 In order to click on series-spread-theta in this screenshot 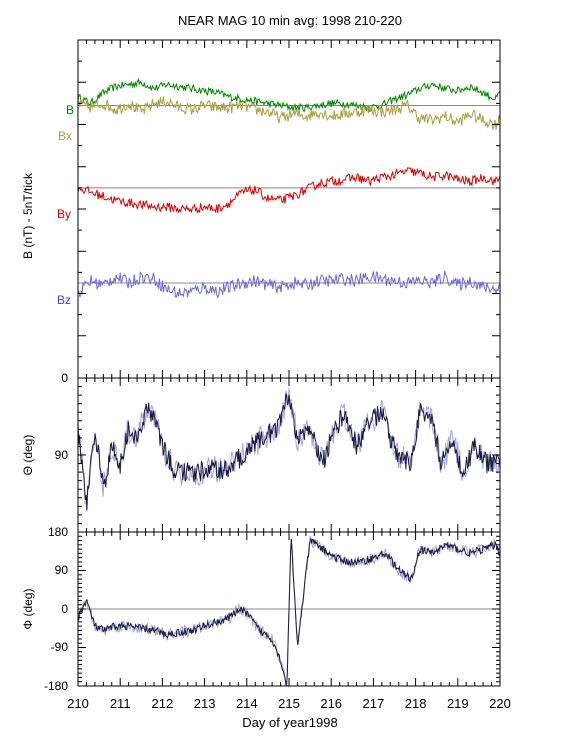, I will do `click(289, 446)`.